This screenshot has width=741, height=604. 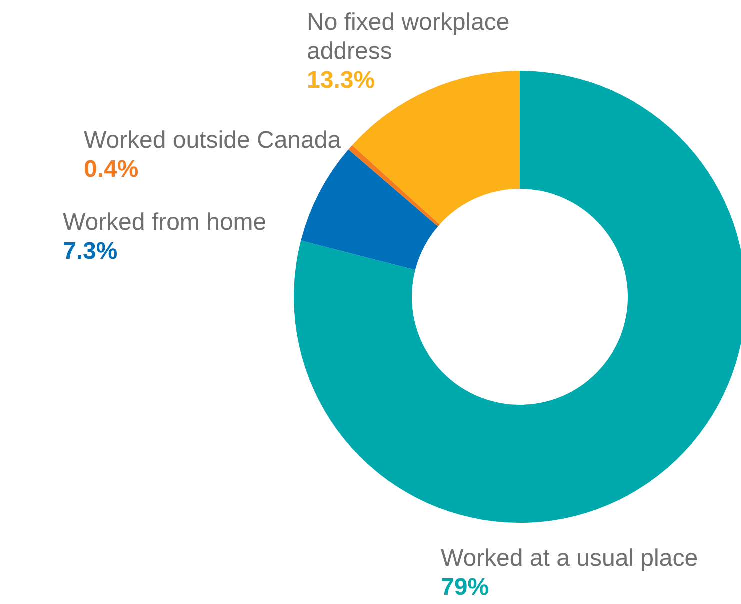 What do you see at coordinates (465, 587) in the screenshot?
I see `data-label: 79%` at bounding box center [465, 587].